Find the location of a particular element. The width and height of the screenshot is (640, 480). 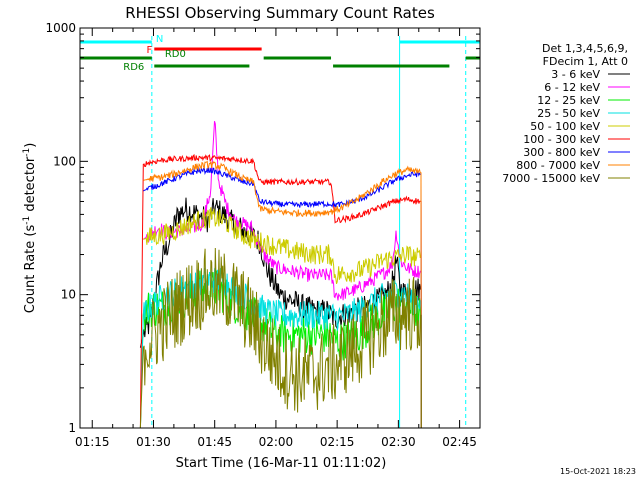

x-tick-label-2: 01:45 is located at coordinates (214, 442).